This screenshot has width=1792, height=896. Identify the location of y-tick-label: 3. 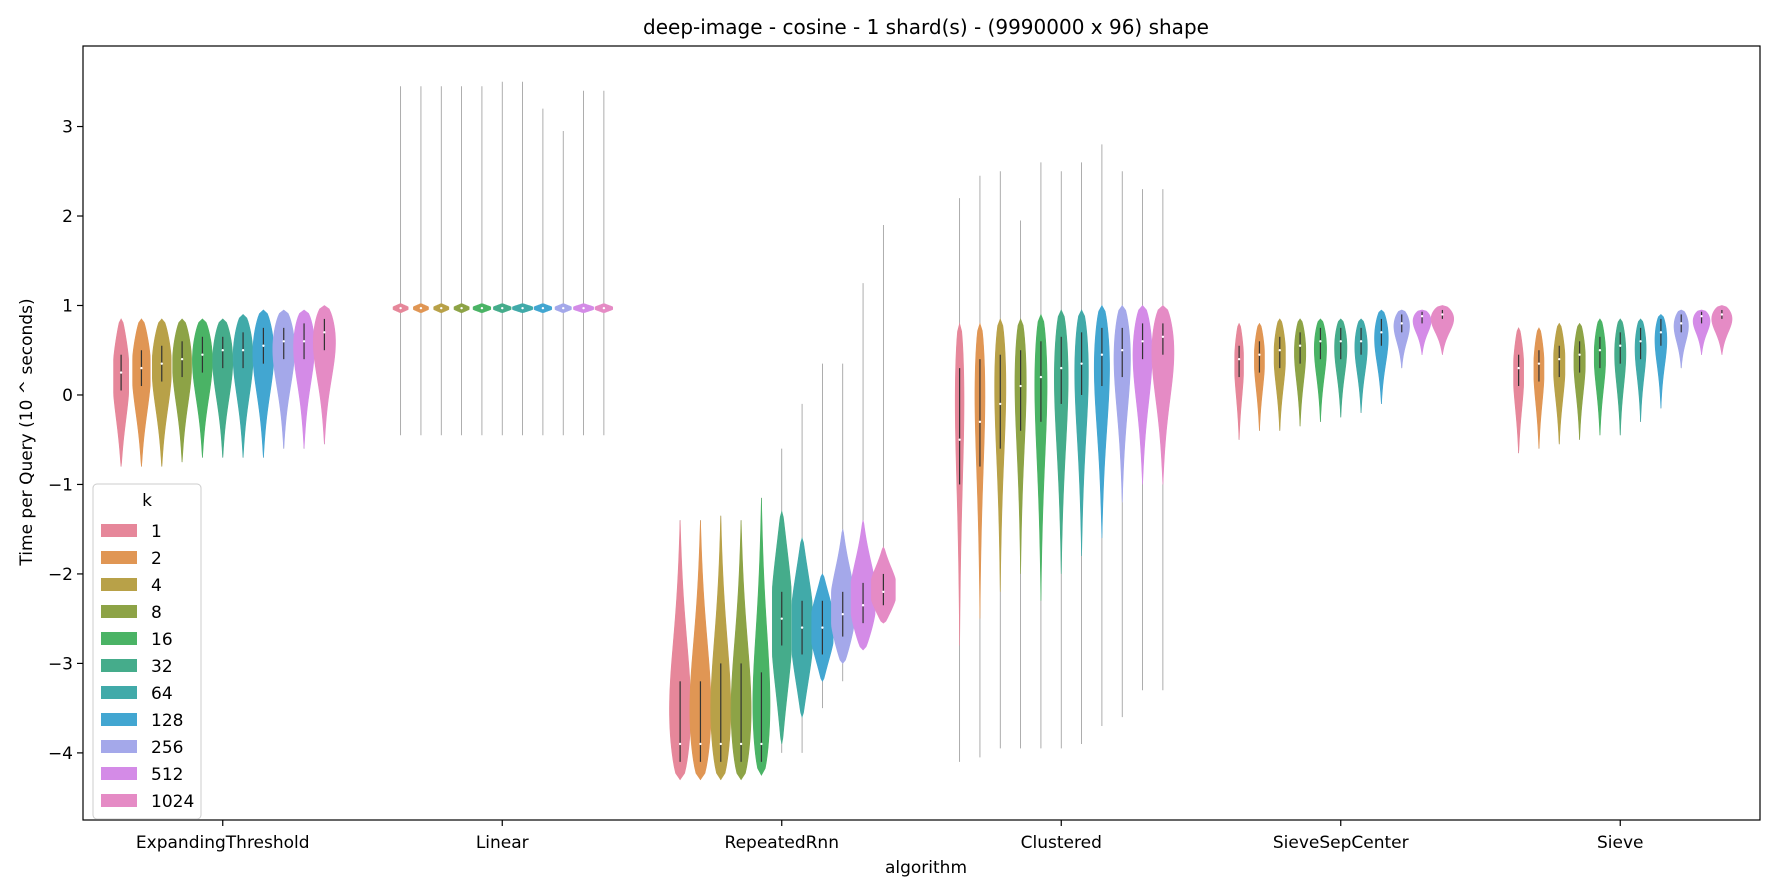
(67, 128).